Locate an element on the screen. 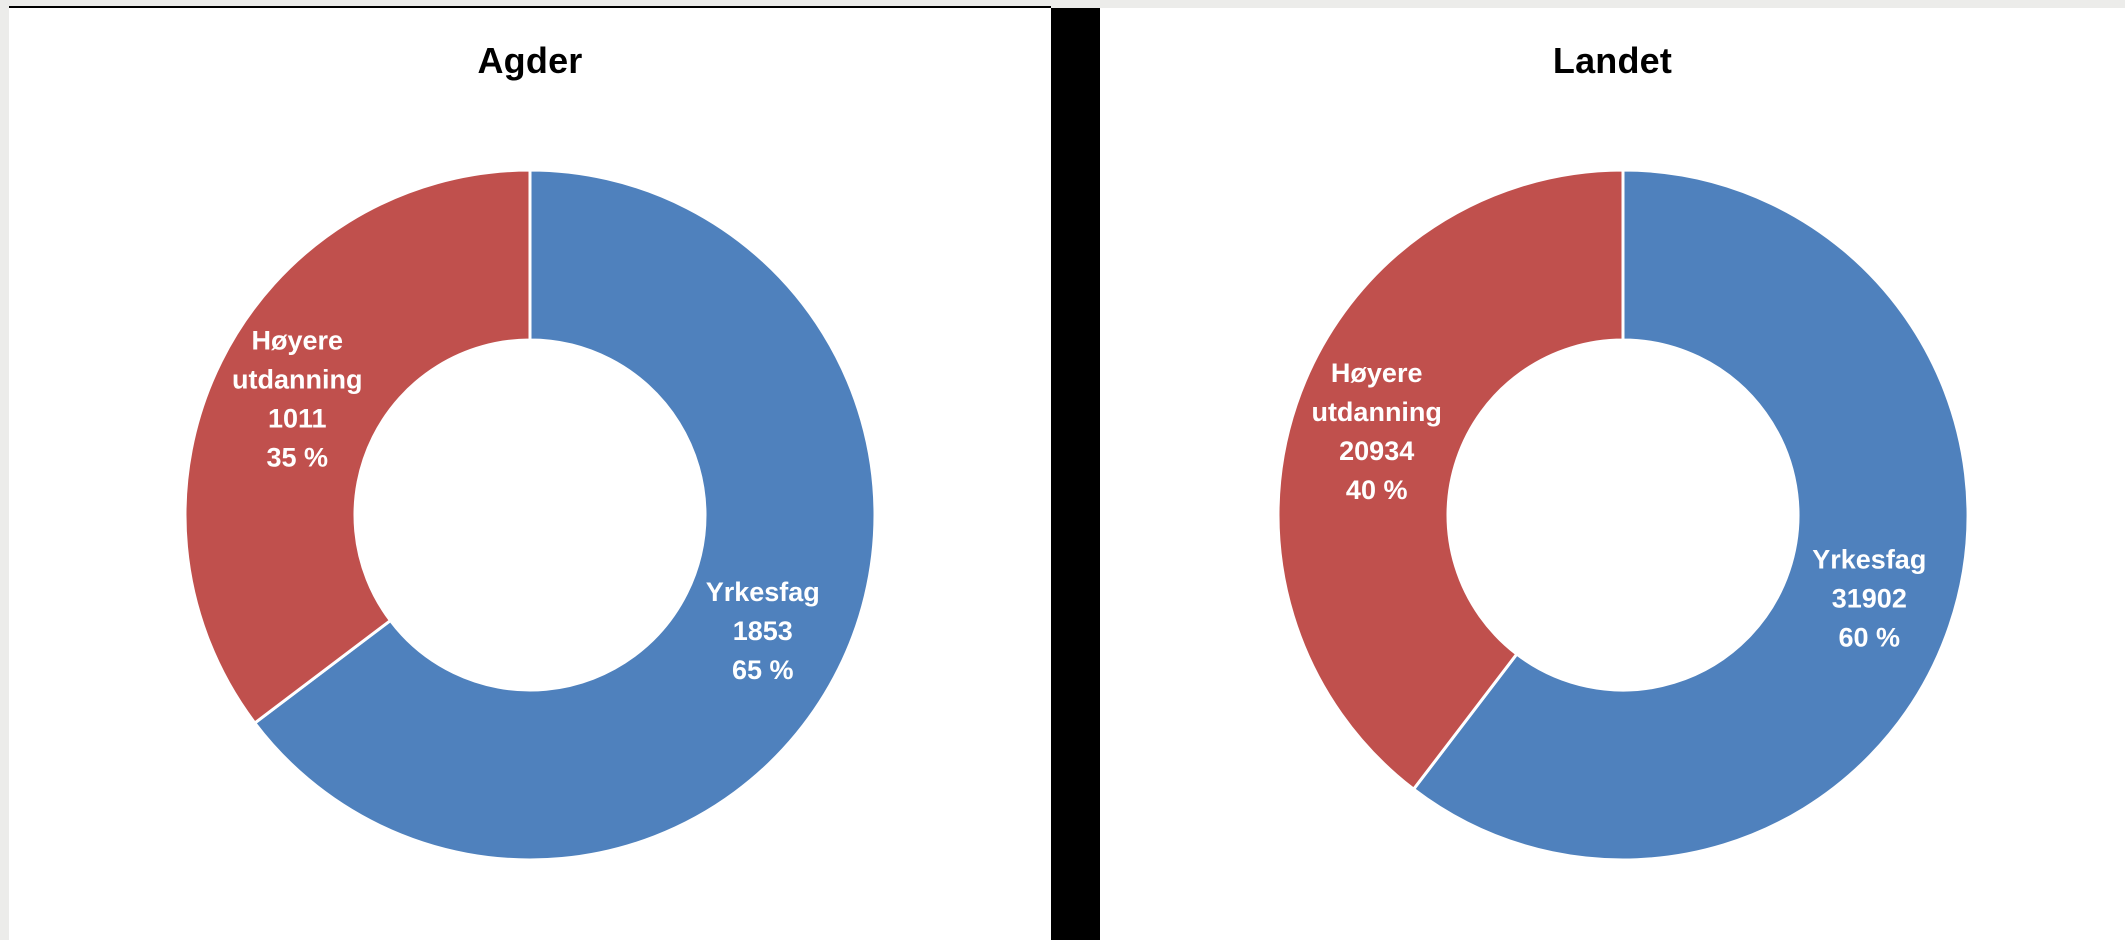 This screenshot has width=2125, height=940. slice-agder-hoyere-utdanning is located at coordinates (357, 447).